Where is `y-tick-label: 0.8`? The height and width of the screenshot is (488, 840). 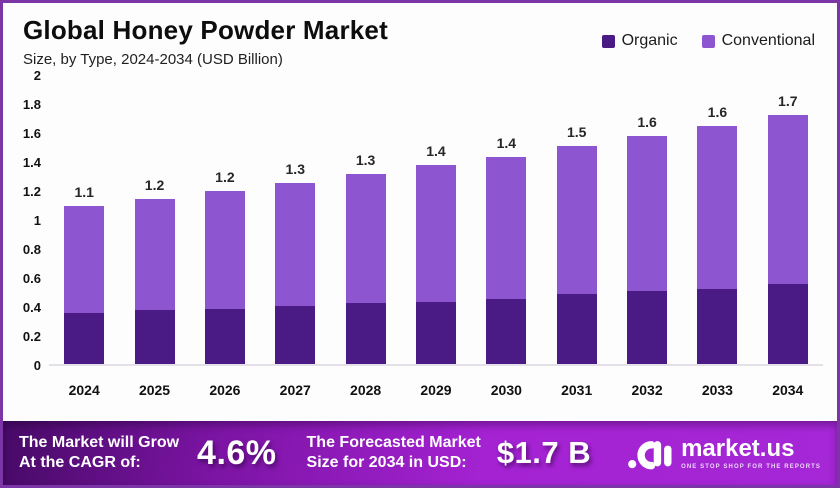
y-tick-label: 0.8 is located at coordinates (31, 249).